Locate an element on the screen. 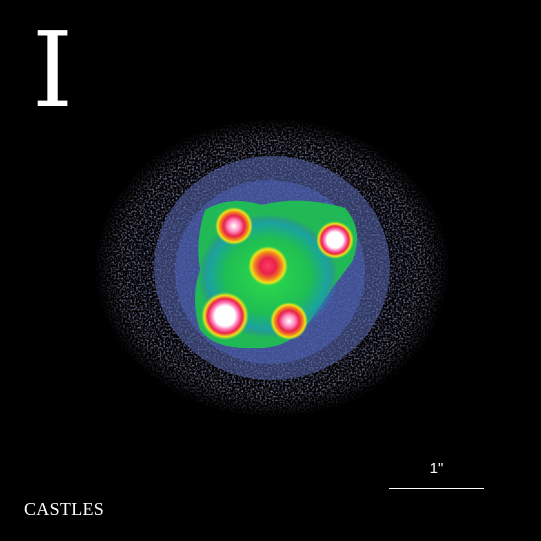  scale-bar-label: 1" is located at coordinates (436, 468).